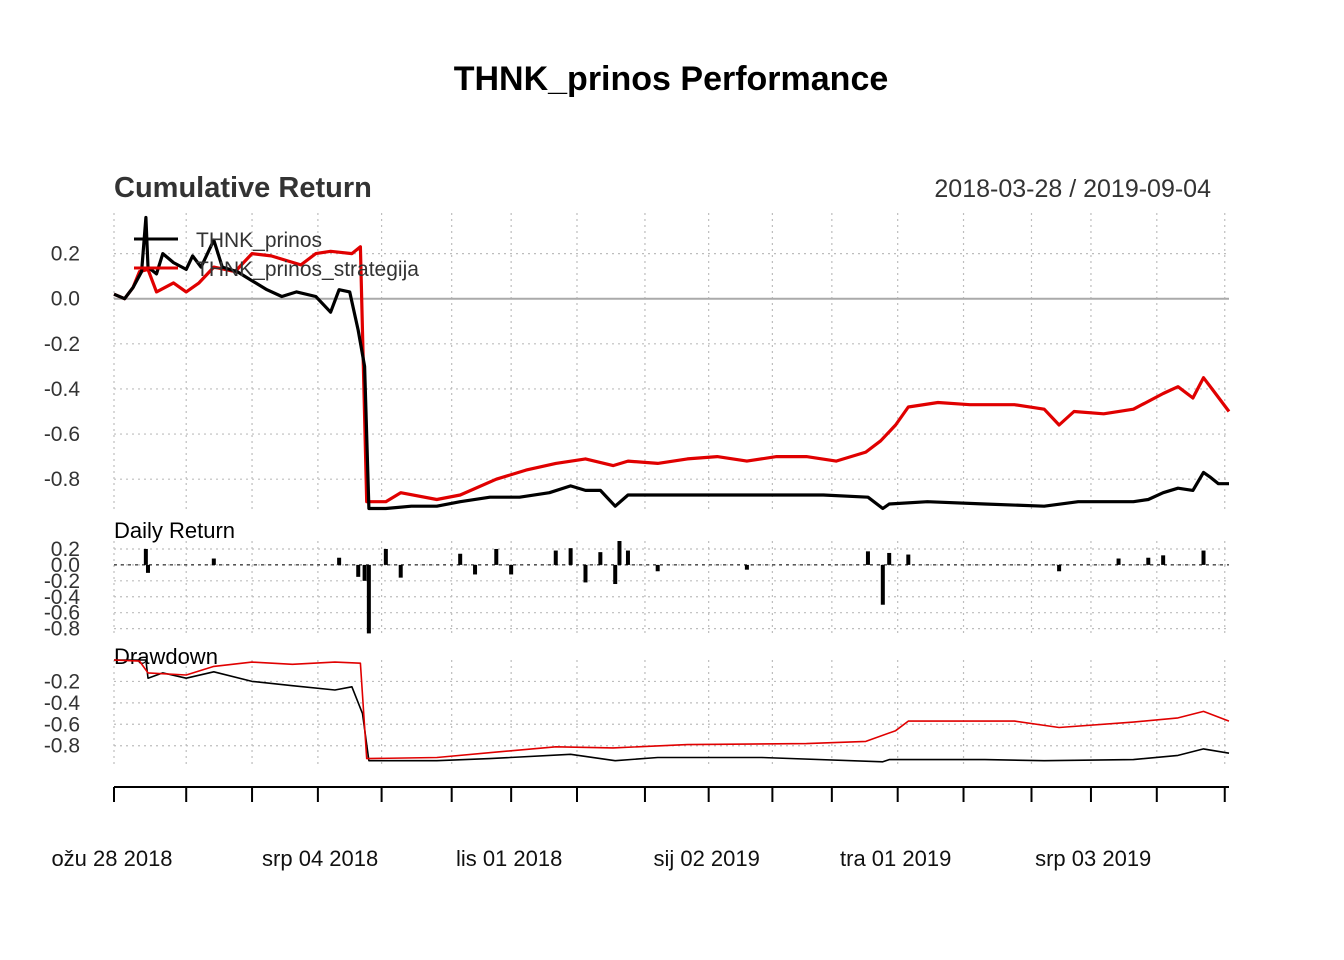 This screenshot has width=1344, height=960. I want to click on cumulative-ytick-label-4: -0.6, so click(62, 434).